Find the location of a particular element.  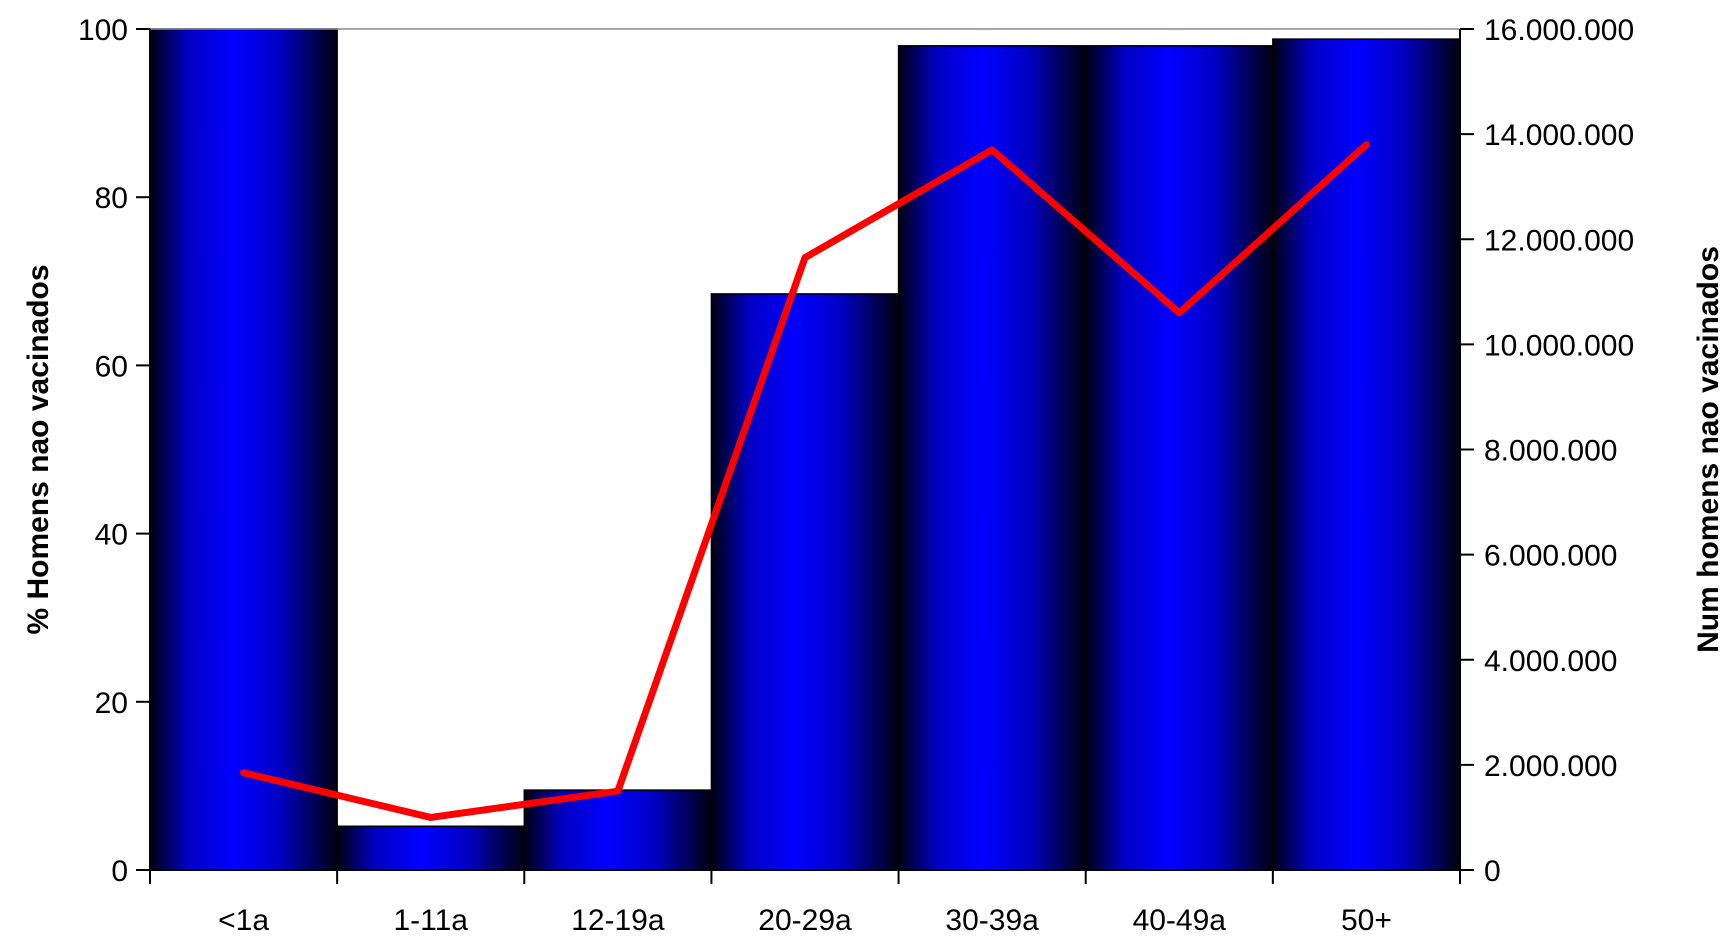

x-tick-label: 50+ is located at coordinates (1366, 920).